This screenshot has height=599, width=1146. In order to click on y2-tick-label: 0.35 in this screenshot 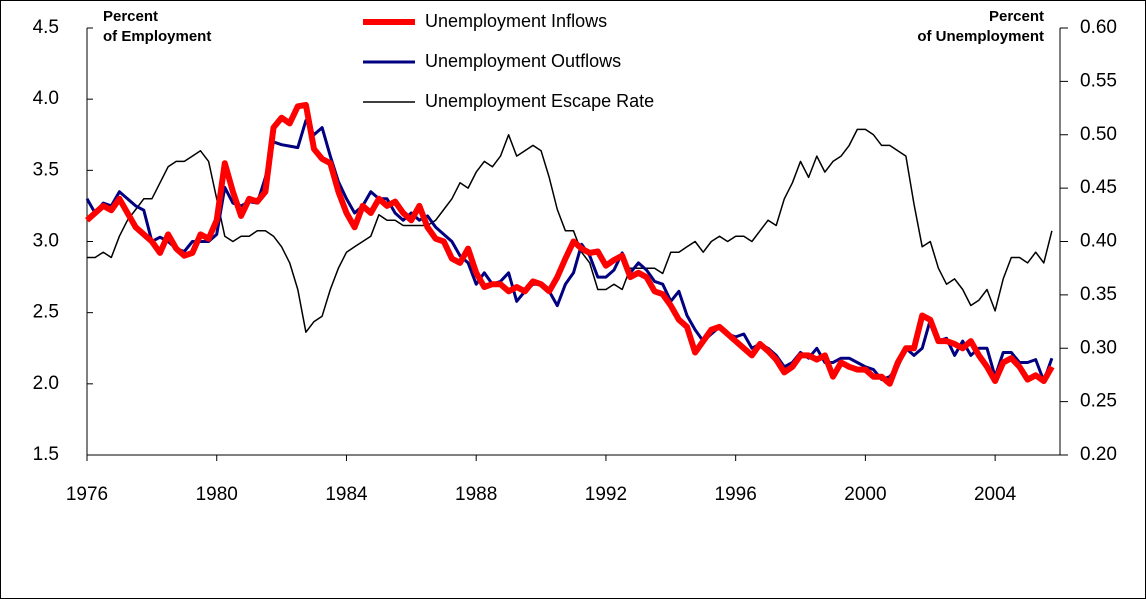, I will do `click(1098, 294)`.